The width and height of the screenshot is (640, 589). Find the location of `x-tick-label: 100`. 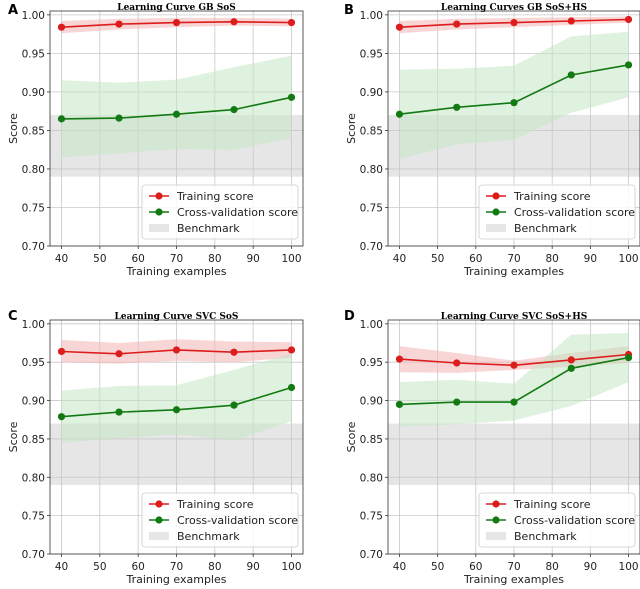

x-tick-label: 100 is located at coordinates (629, 259).